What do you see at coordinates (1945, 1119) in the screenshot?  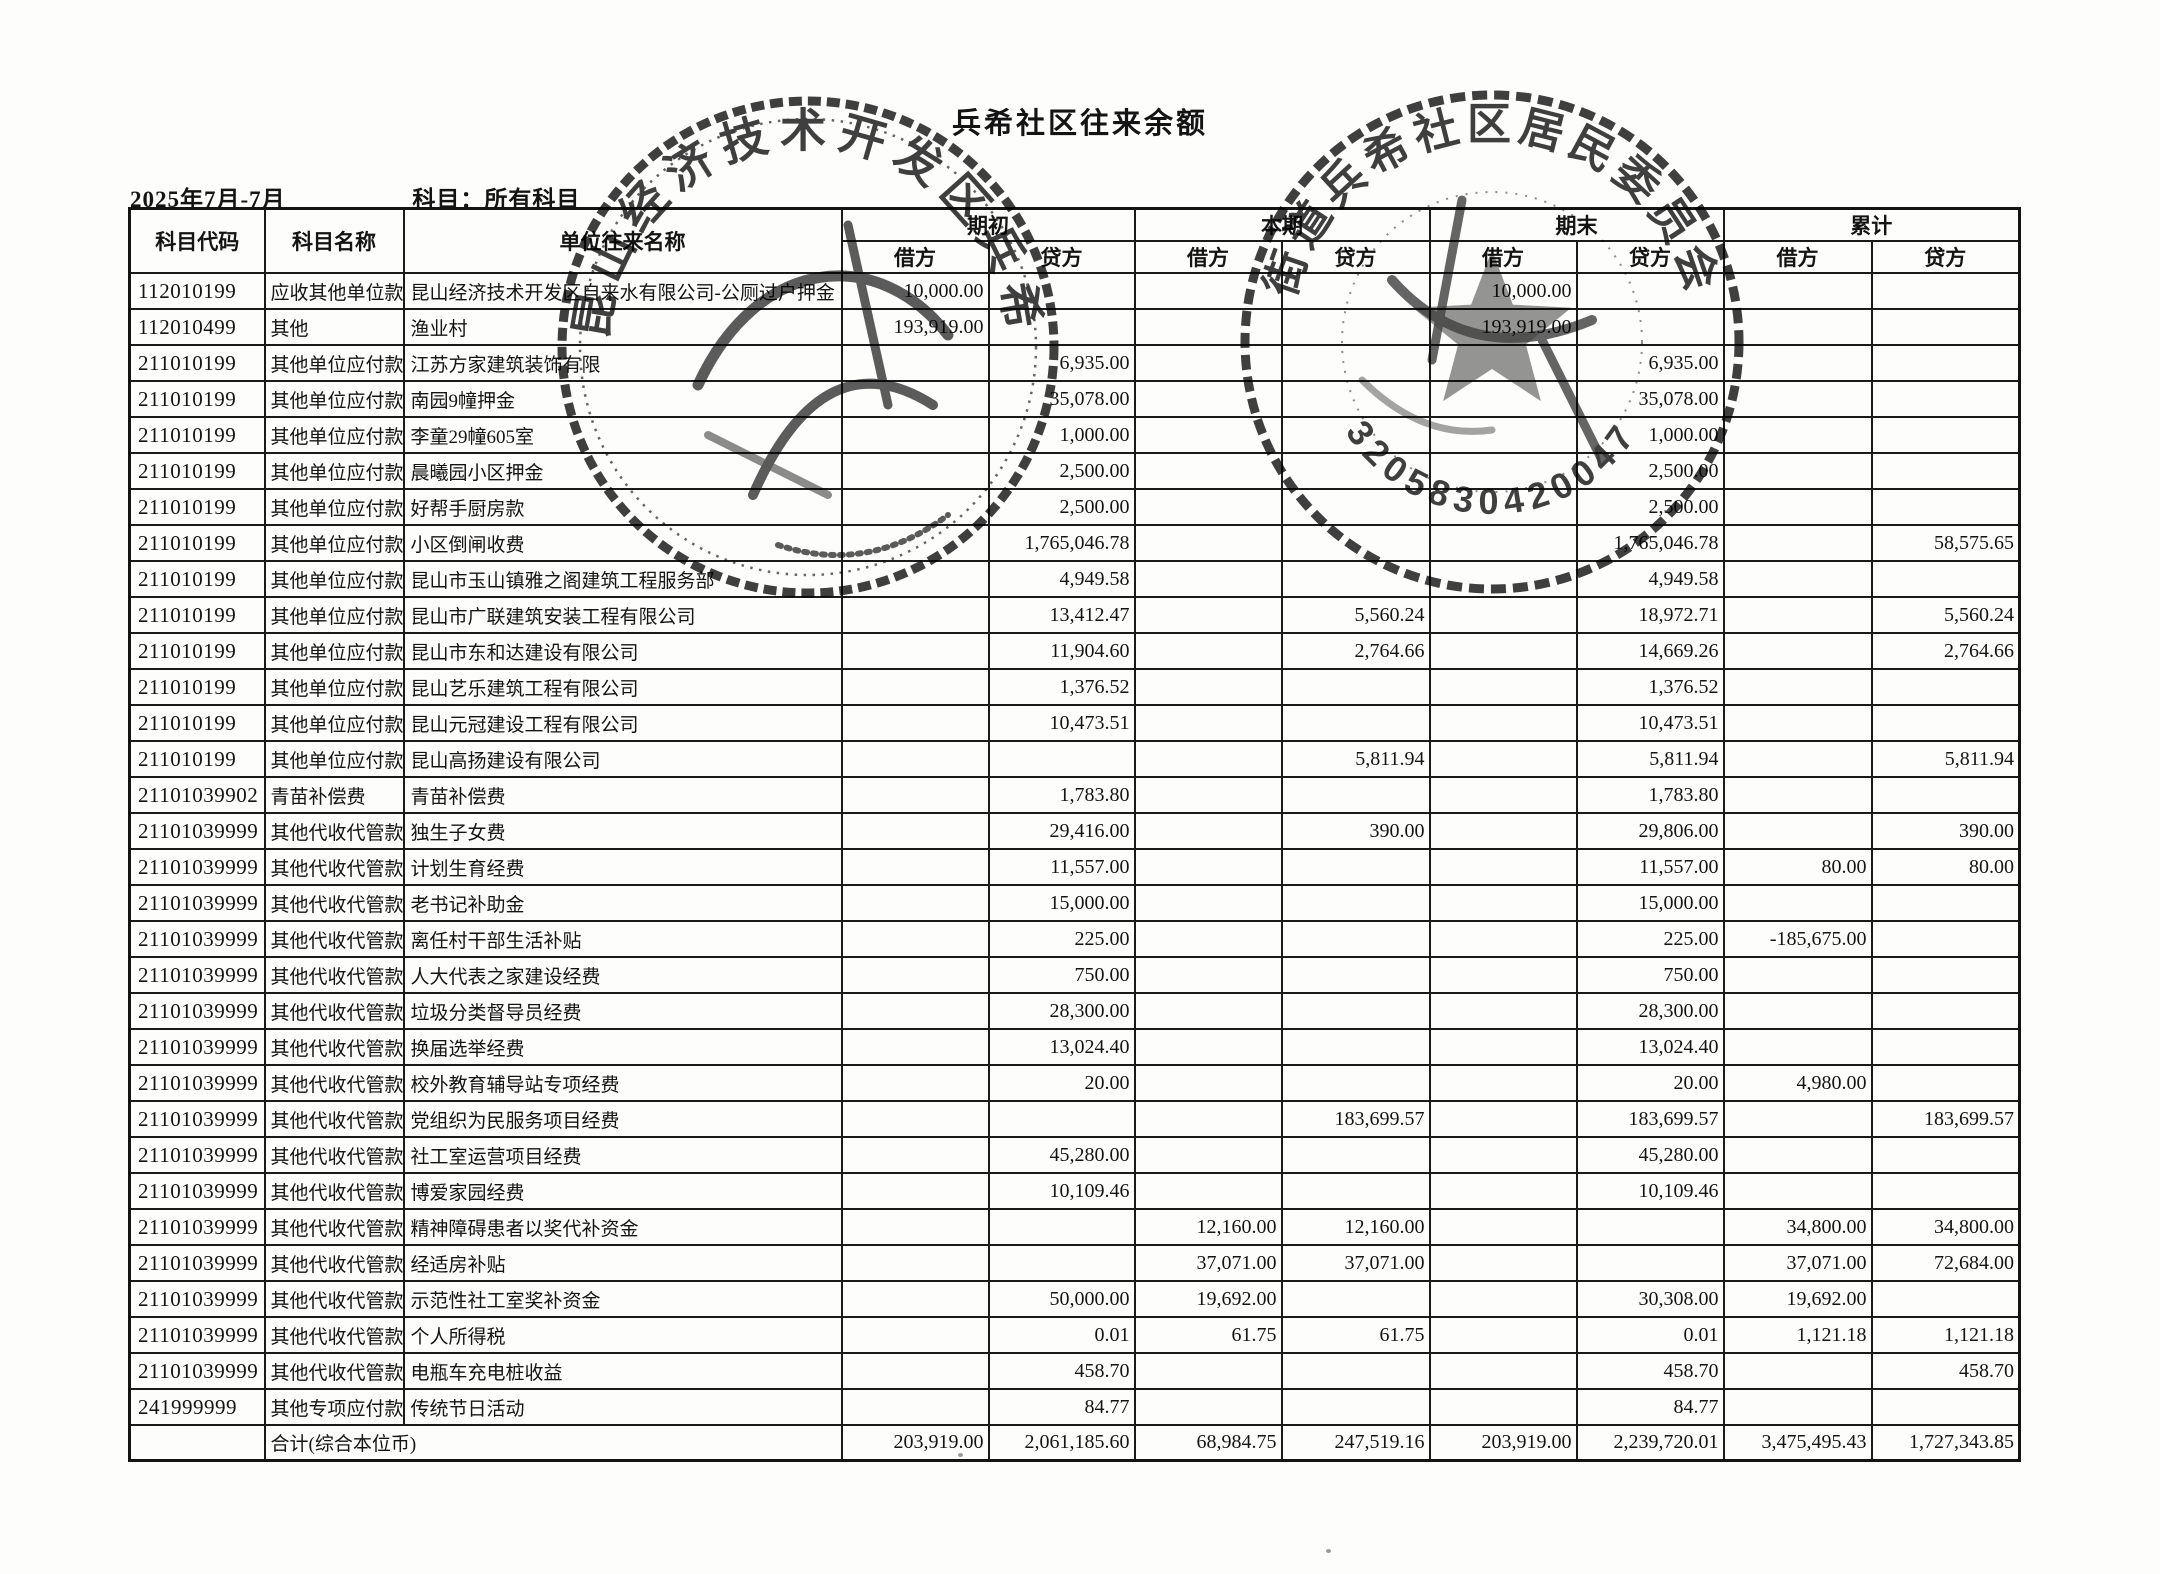 I see `cell-amount: 183,699.57` at bounding box center [1945, 1119].